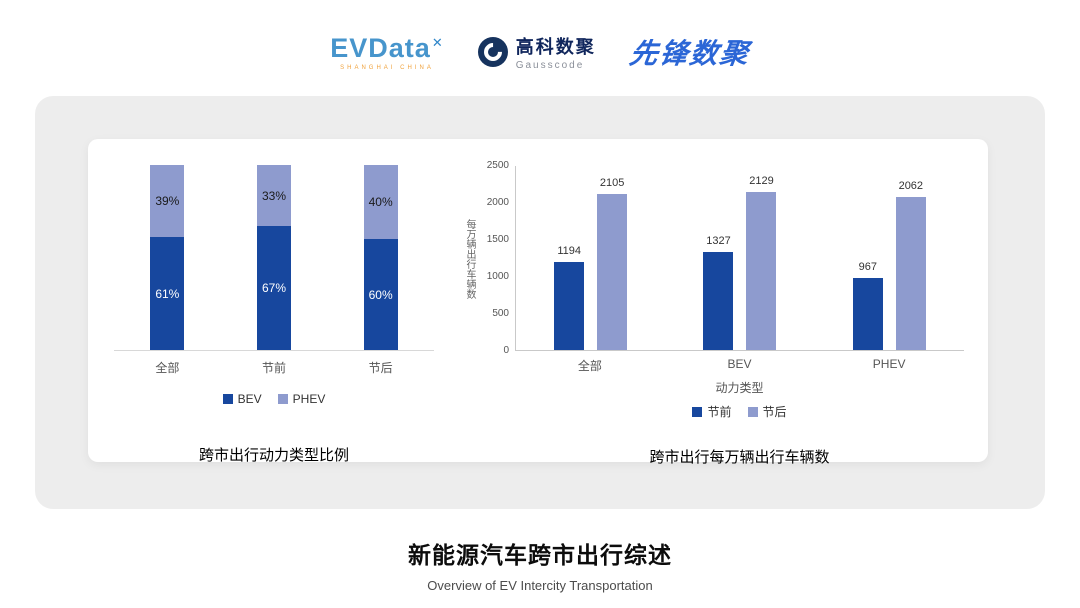  I want to click on segment-BEV: 67%, so click(273, 288).